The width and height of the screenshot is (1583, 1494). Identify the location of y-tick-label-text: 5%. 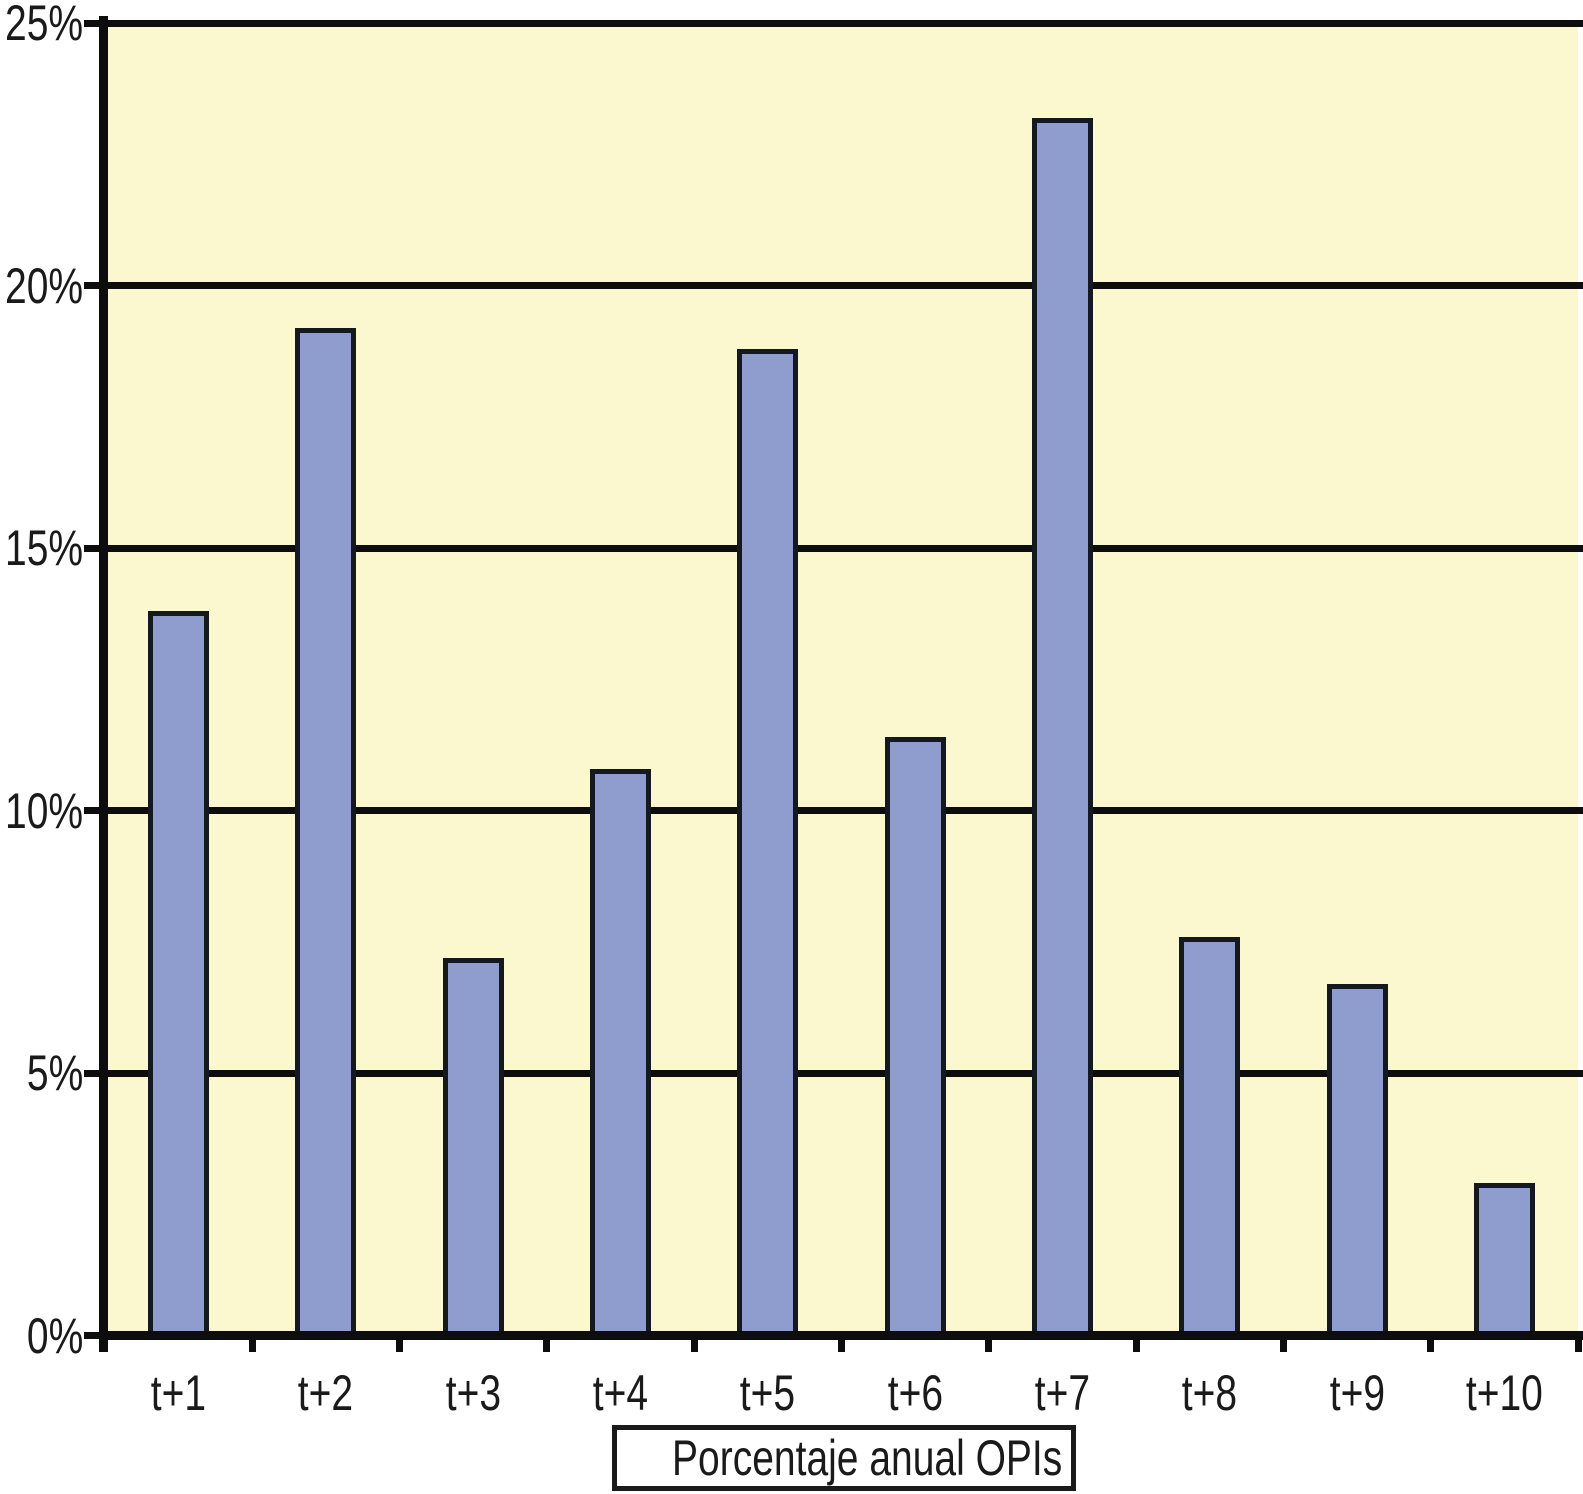
(54, 1073).